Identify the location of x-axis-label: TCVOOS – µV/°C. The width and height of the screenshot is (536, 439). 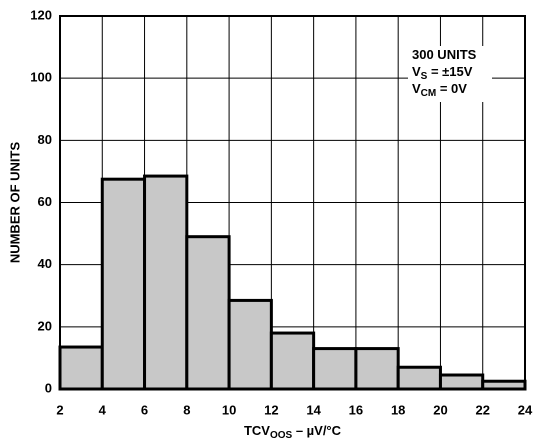
(293, 431).